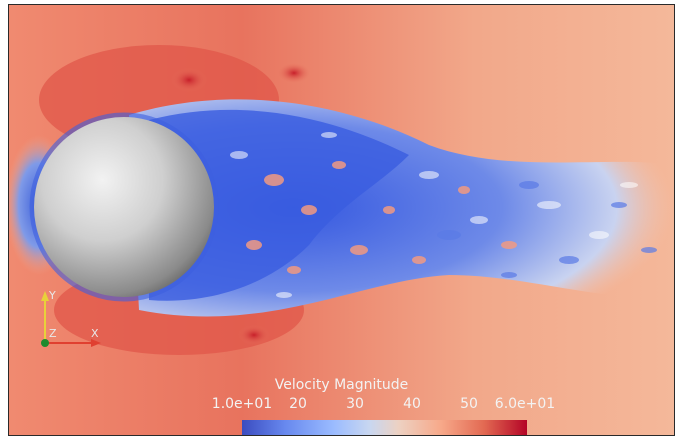 This screenshot has width=681, height=438. I want to click on colorbar-title: Velocity Magnitude, so click(341, 385).